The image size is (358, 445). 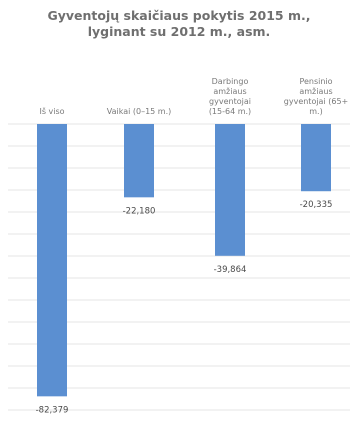 What do you see at coordinates (230, 81) in the screenshot?
I see `category-label-line: Darbingo` at bounding box center [230, 81].